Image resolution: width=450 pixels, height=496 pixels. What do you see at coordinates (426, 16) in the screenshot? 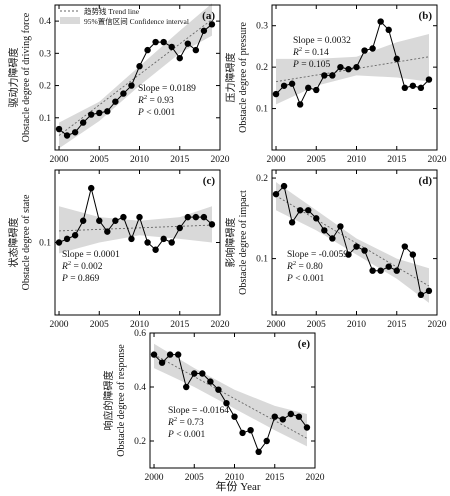
I see `panel-label: (b)` at bounding box center [426, 16].